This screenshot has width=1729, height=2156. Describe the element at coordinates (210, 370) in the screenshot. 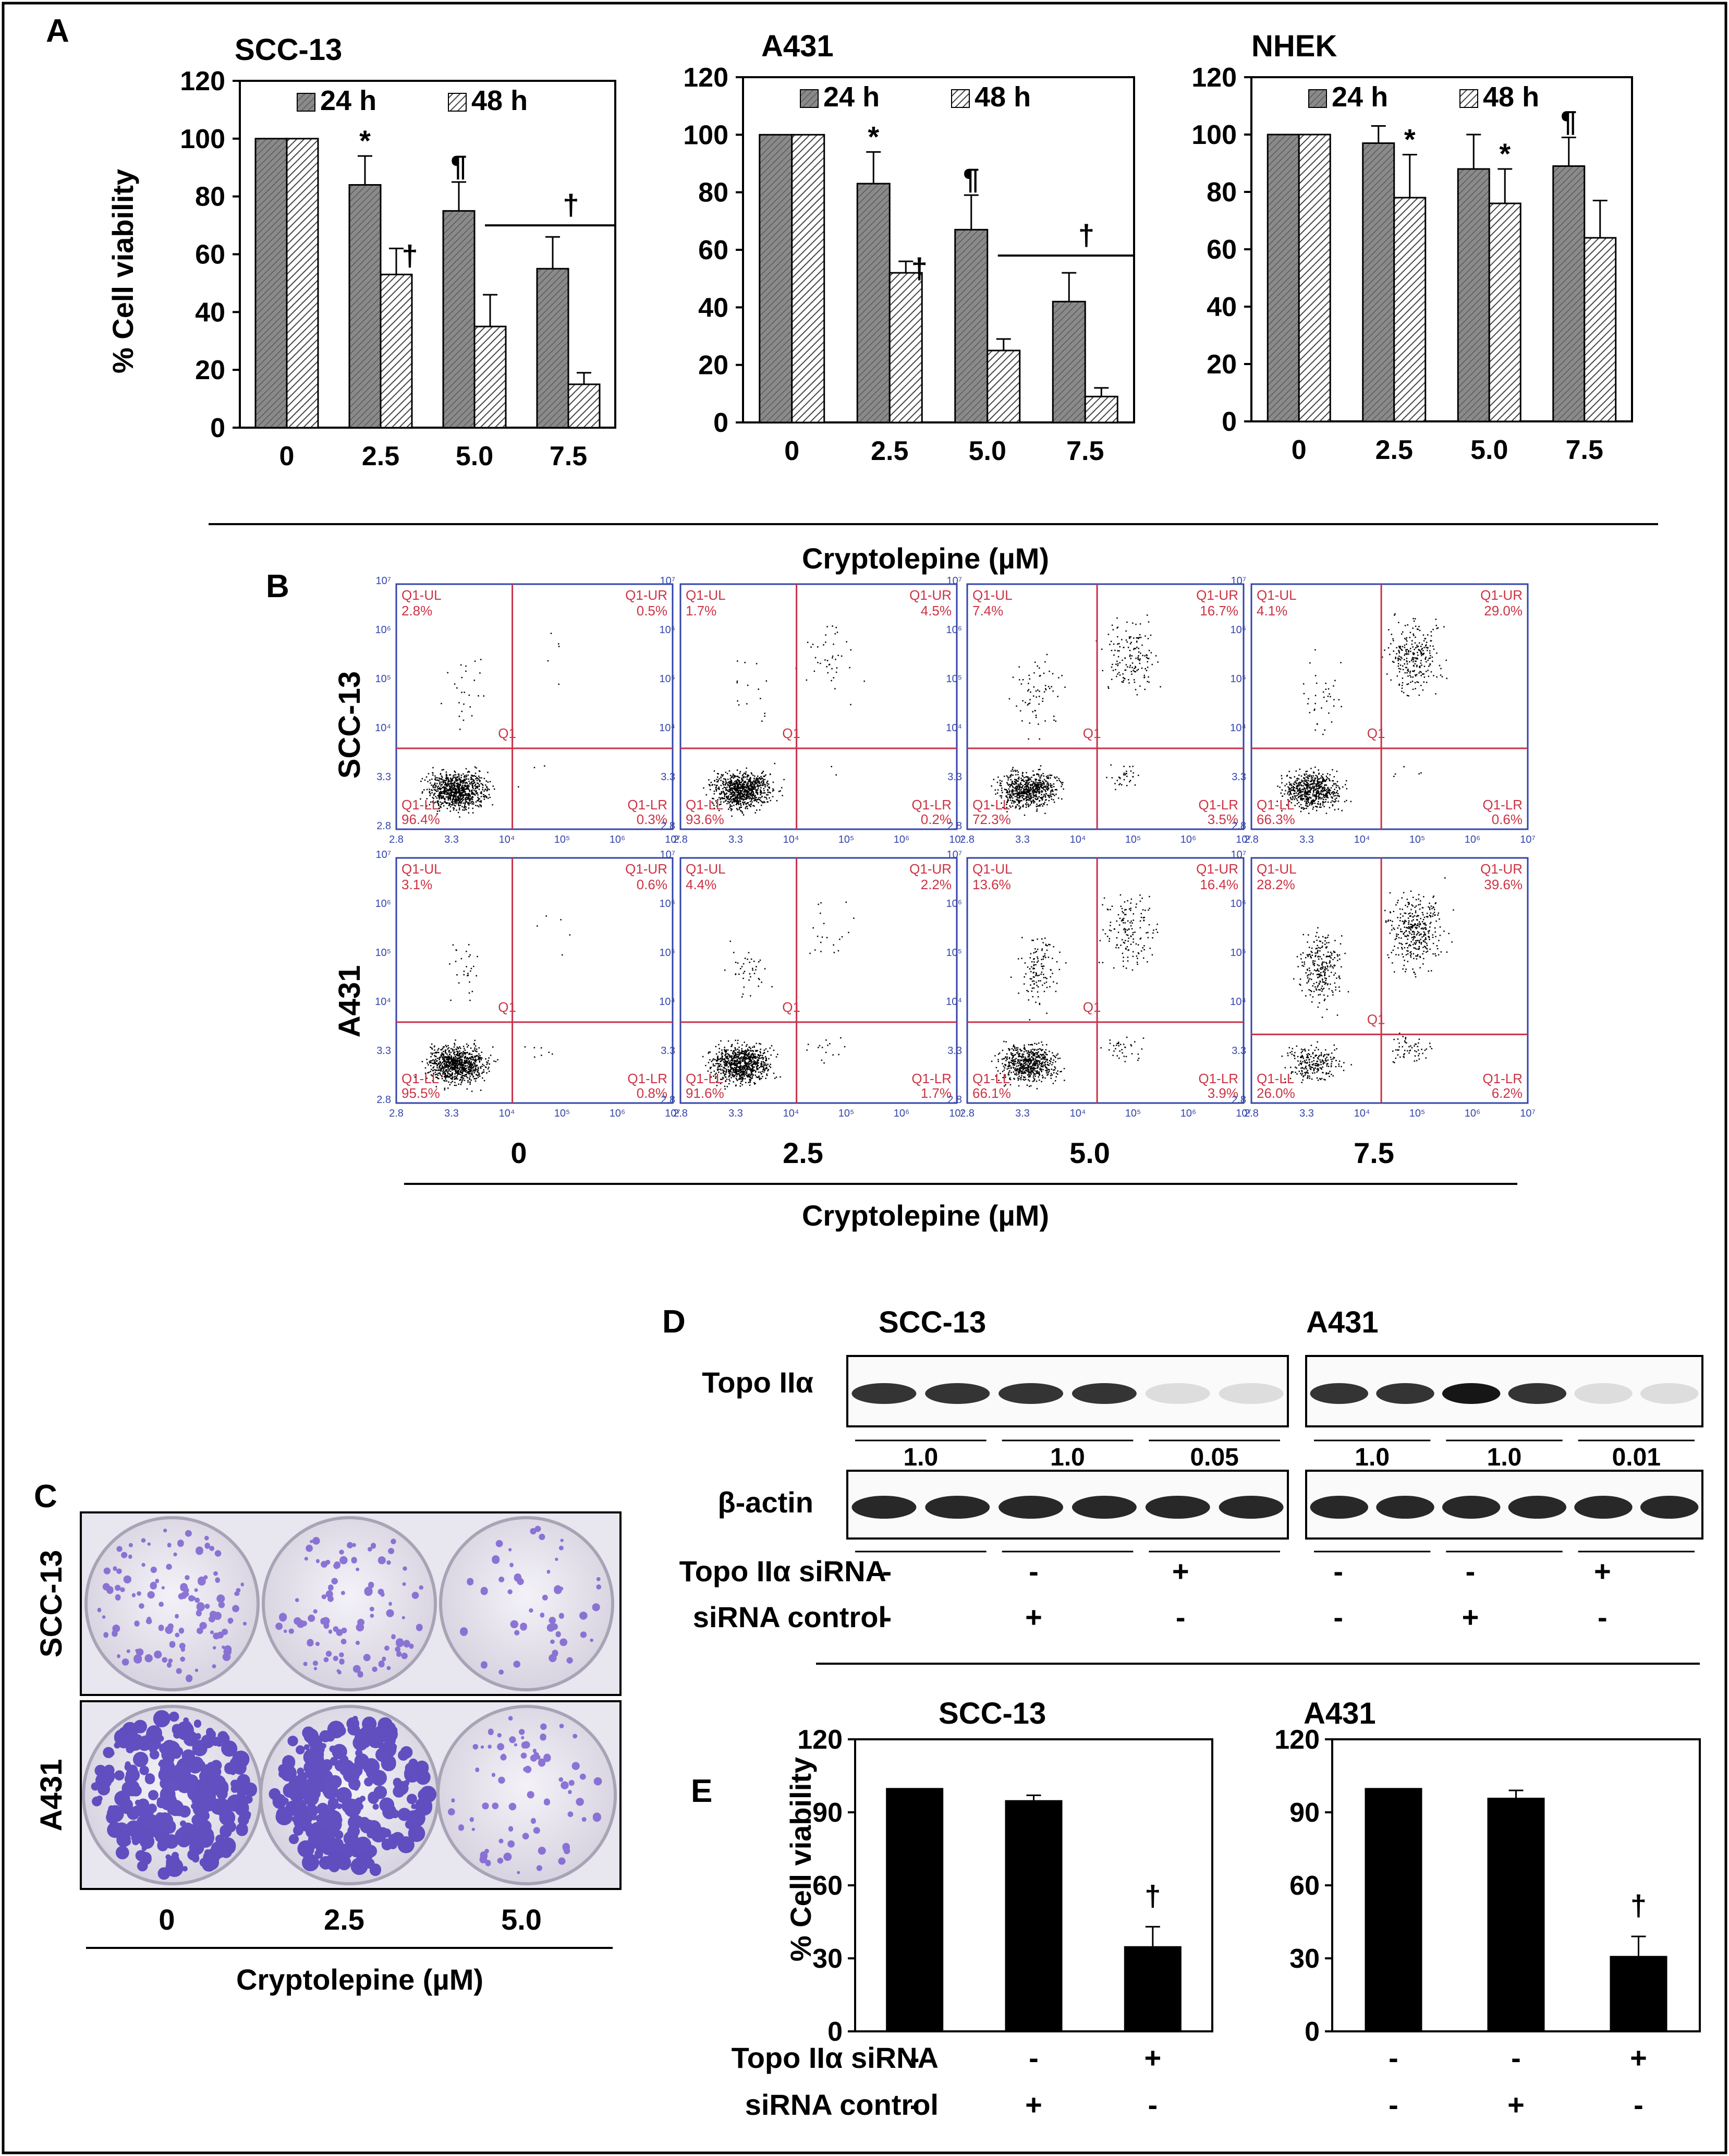

I see `y-tick-label: 20` at that location.